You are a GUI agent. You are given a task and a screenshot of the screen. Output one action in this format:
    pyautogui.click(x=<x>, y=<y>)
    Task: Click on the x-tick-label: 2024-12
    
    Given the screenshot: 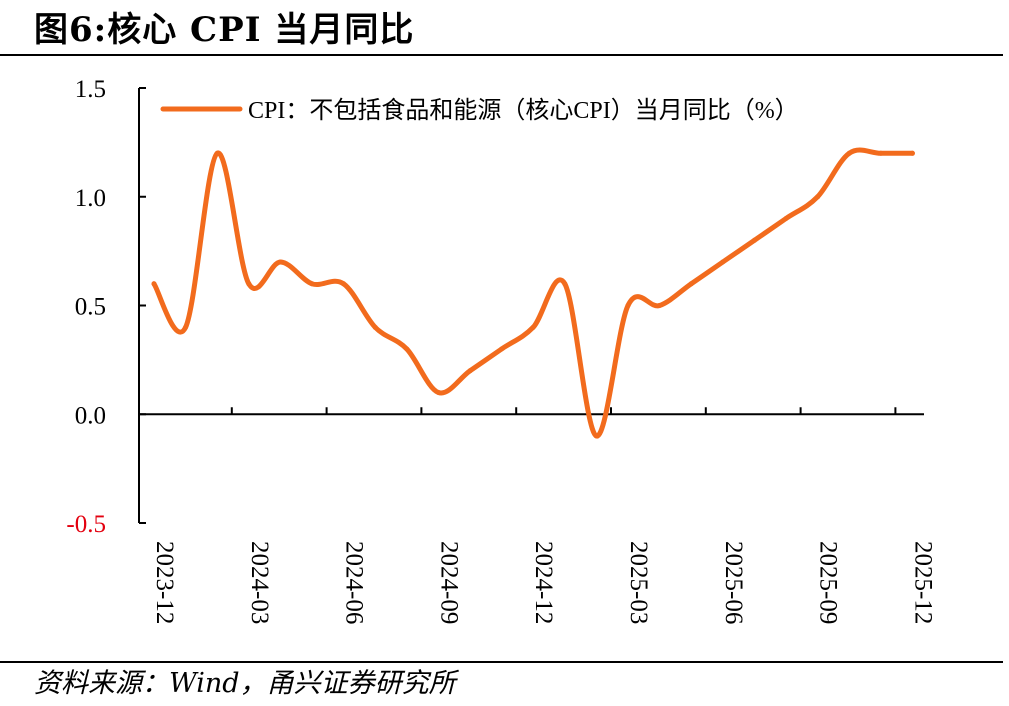 What is the action you would take?
    pyautogui.click(x=543, y=582)
    